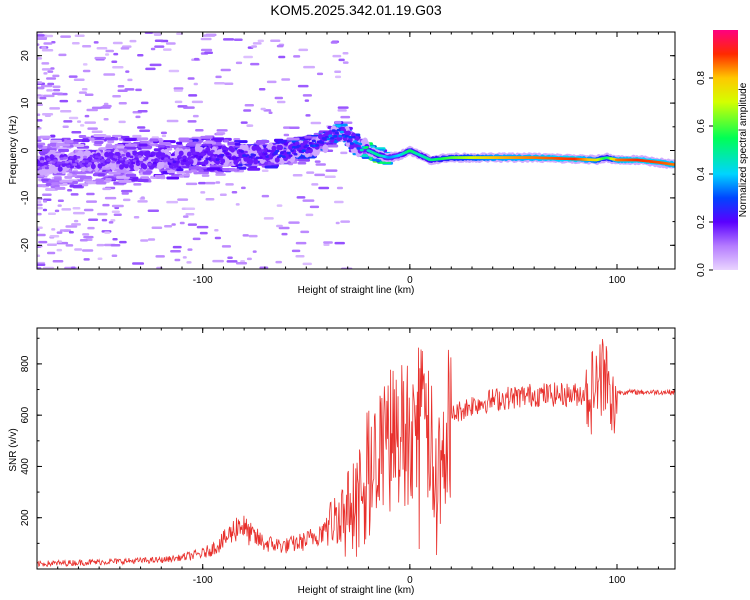 This screenshot has width=750, height=600. Describe the element at coordinates (410, 280) in the screenshot. I see `x-tick-label: 0` at that location.